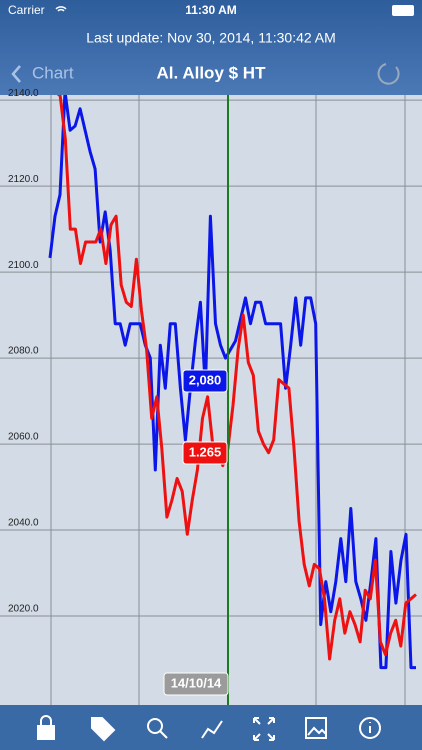 This screenshot has height=750, width=422. What do you see at coordinates (157, 728) in the screenshot?
I see `search-button` at bounding box center [157, 728].